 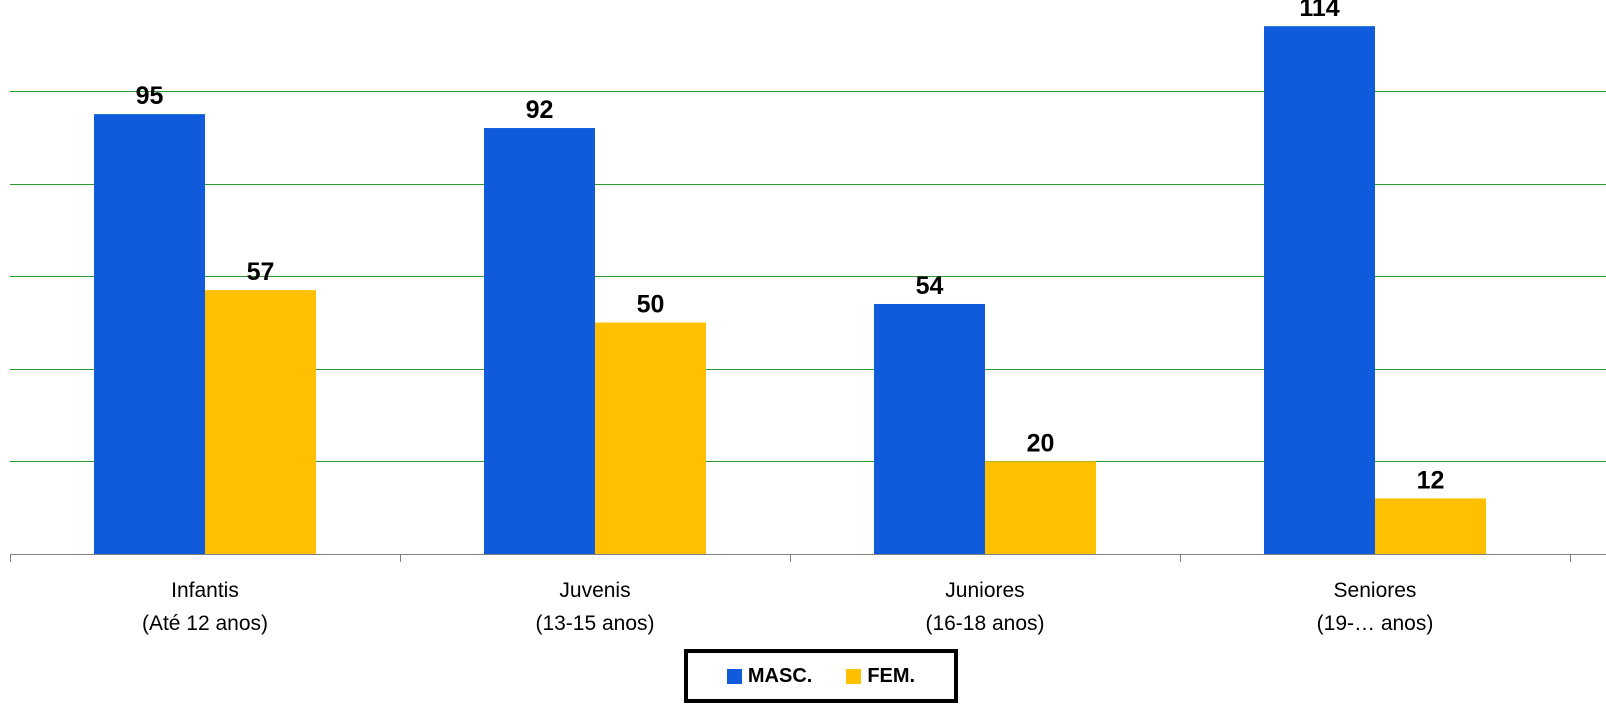 What do you see at coordinates (891, 675) in the screenshot?
I see `legend-label-fem: FEM.` at bounding box center [891, 675].